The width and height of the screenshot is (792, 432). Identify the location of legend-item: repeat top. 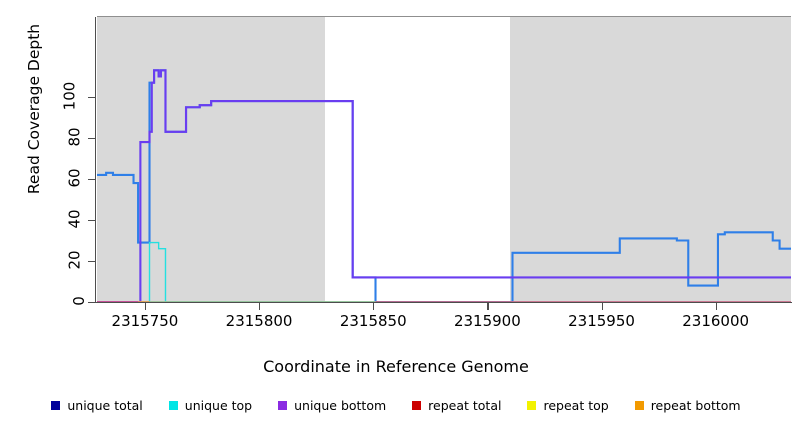
(568, 405).